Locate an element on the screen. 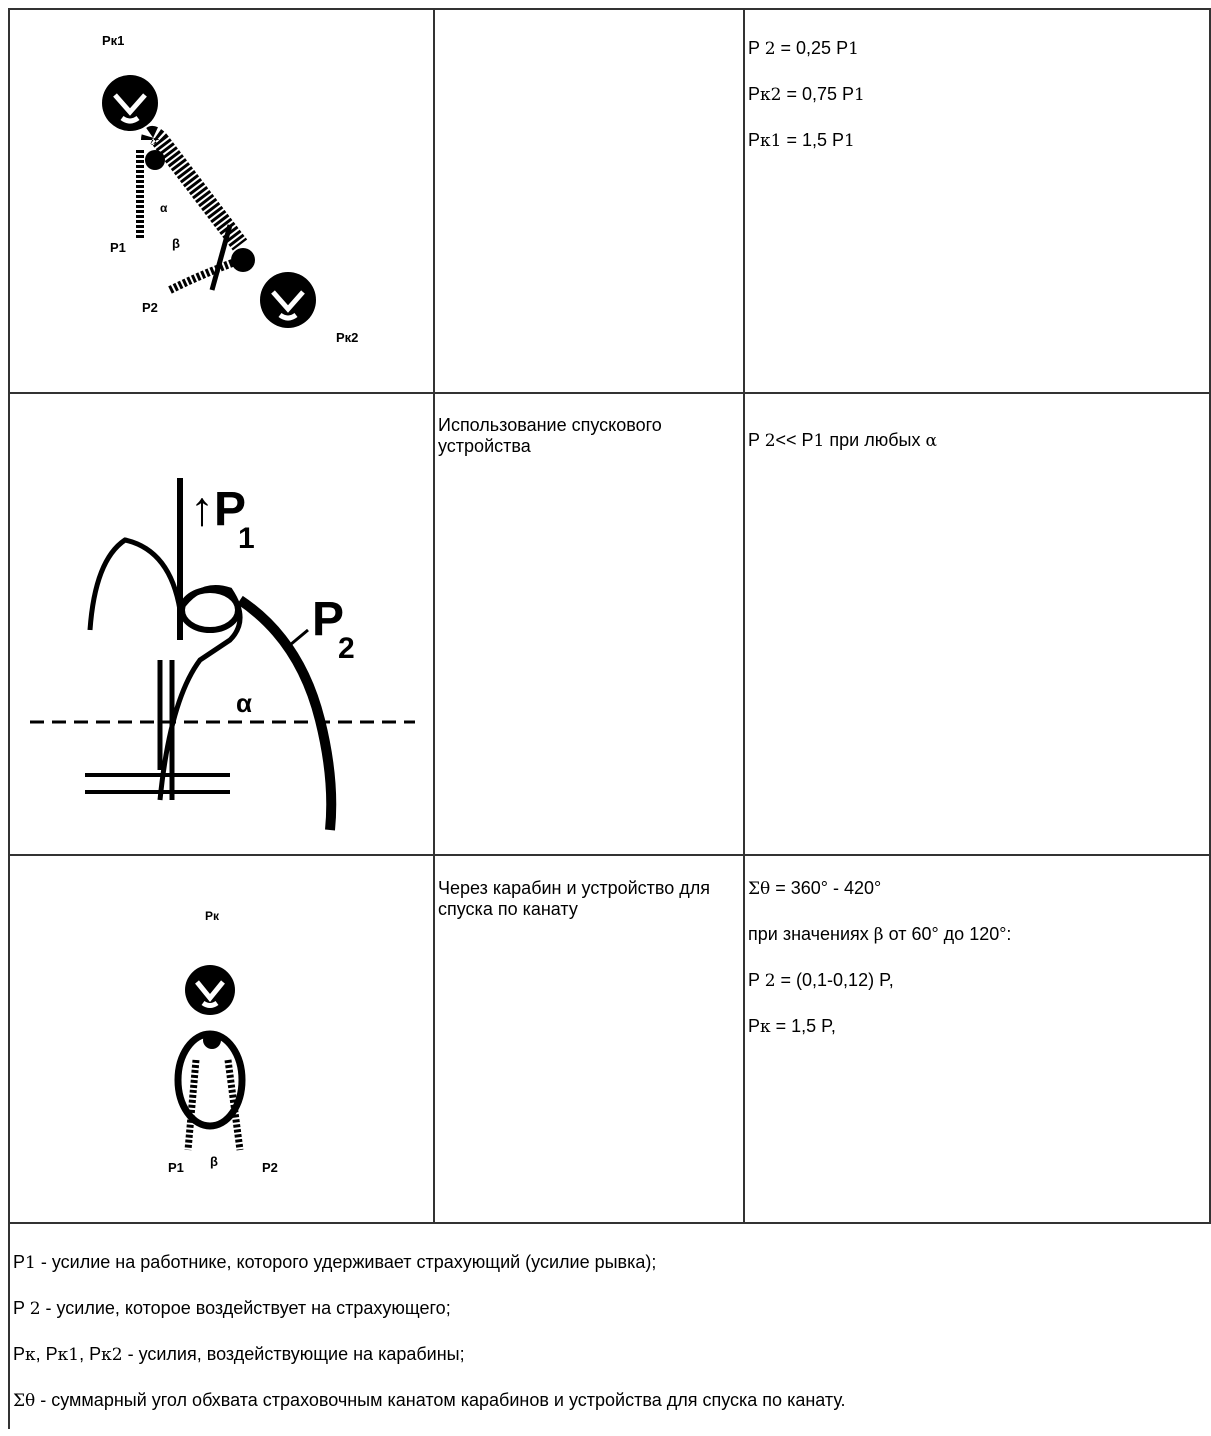 The width and height of the screenshot is (1211, 1436). figure-label: Pк2 is located at coordinates (347, 337).